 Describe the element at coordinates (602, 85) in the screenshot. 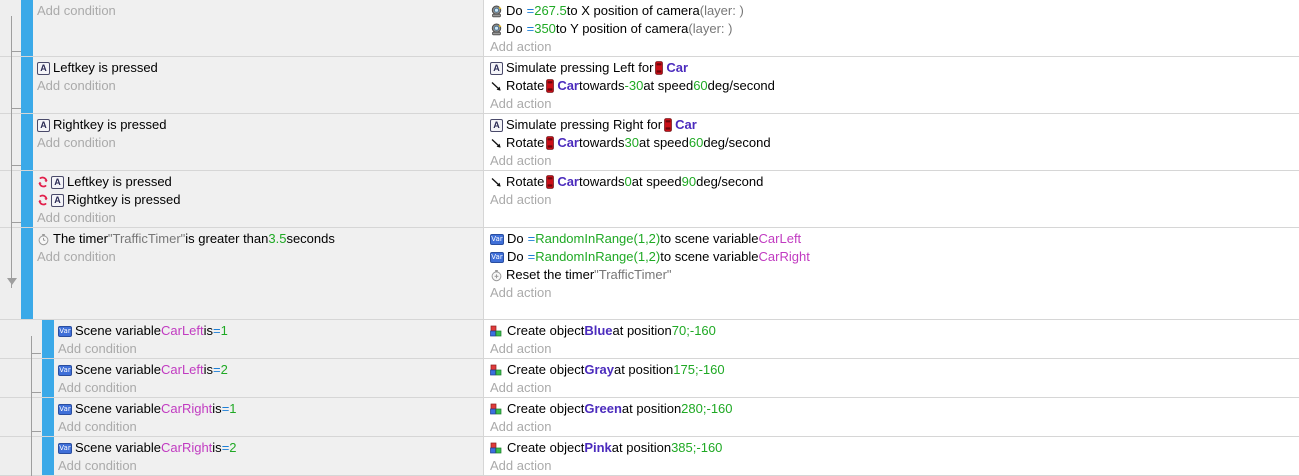

I see `event-left-key-act1-token-3: towards` at that location.